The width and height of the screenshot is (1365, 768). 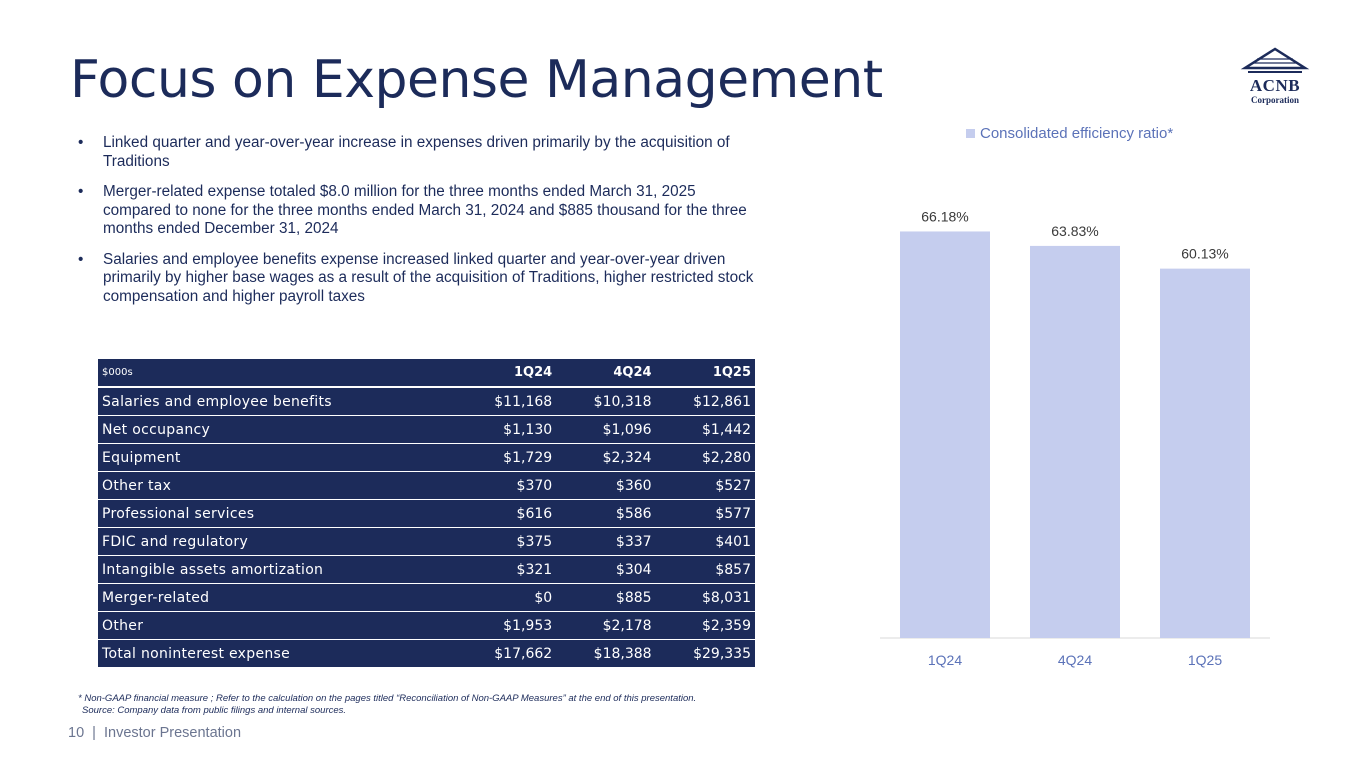 What do you see at coordinates (277, 401) in the screenshot?
I see `row-label: Salaries and employee benefits` at bounding box center [277, 401].